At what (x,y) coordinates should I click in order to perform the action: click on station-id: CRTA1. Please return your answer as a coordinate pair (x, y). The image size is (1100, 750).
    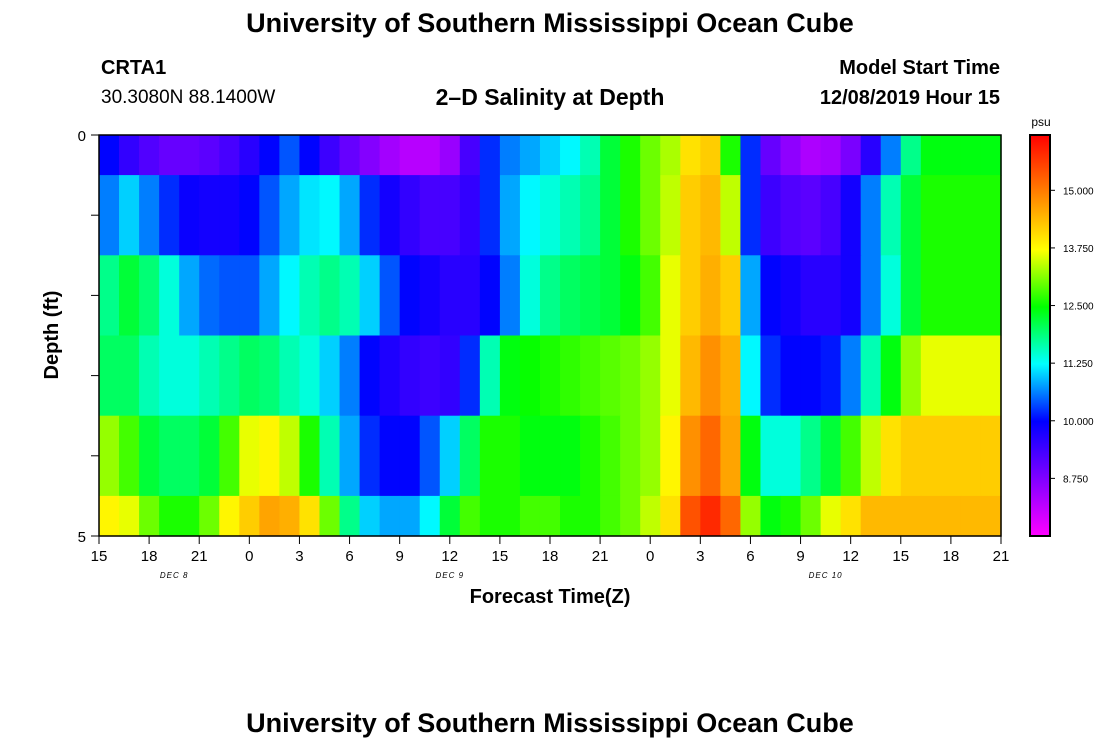
    Looking at the image, I should click on (134, 68).